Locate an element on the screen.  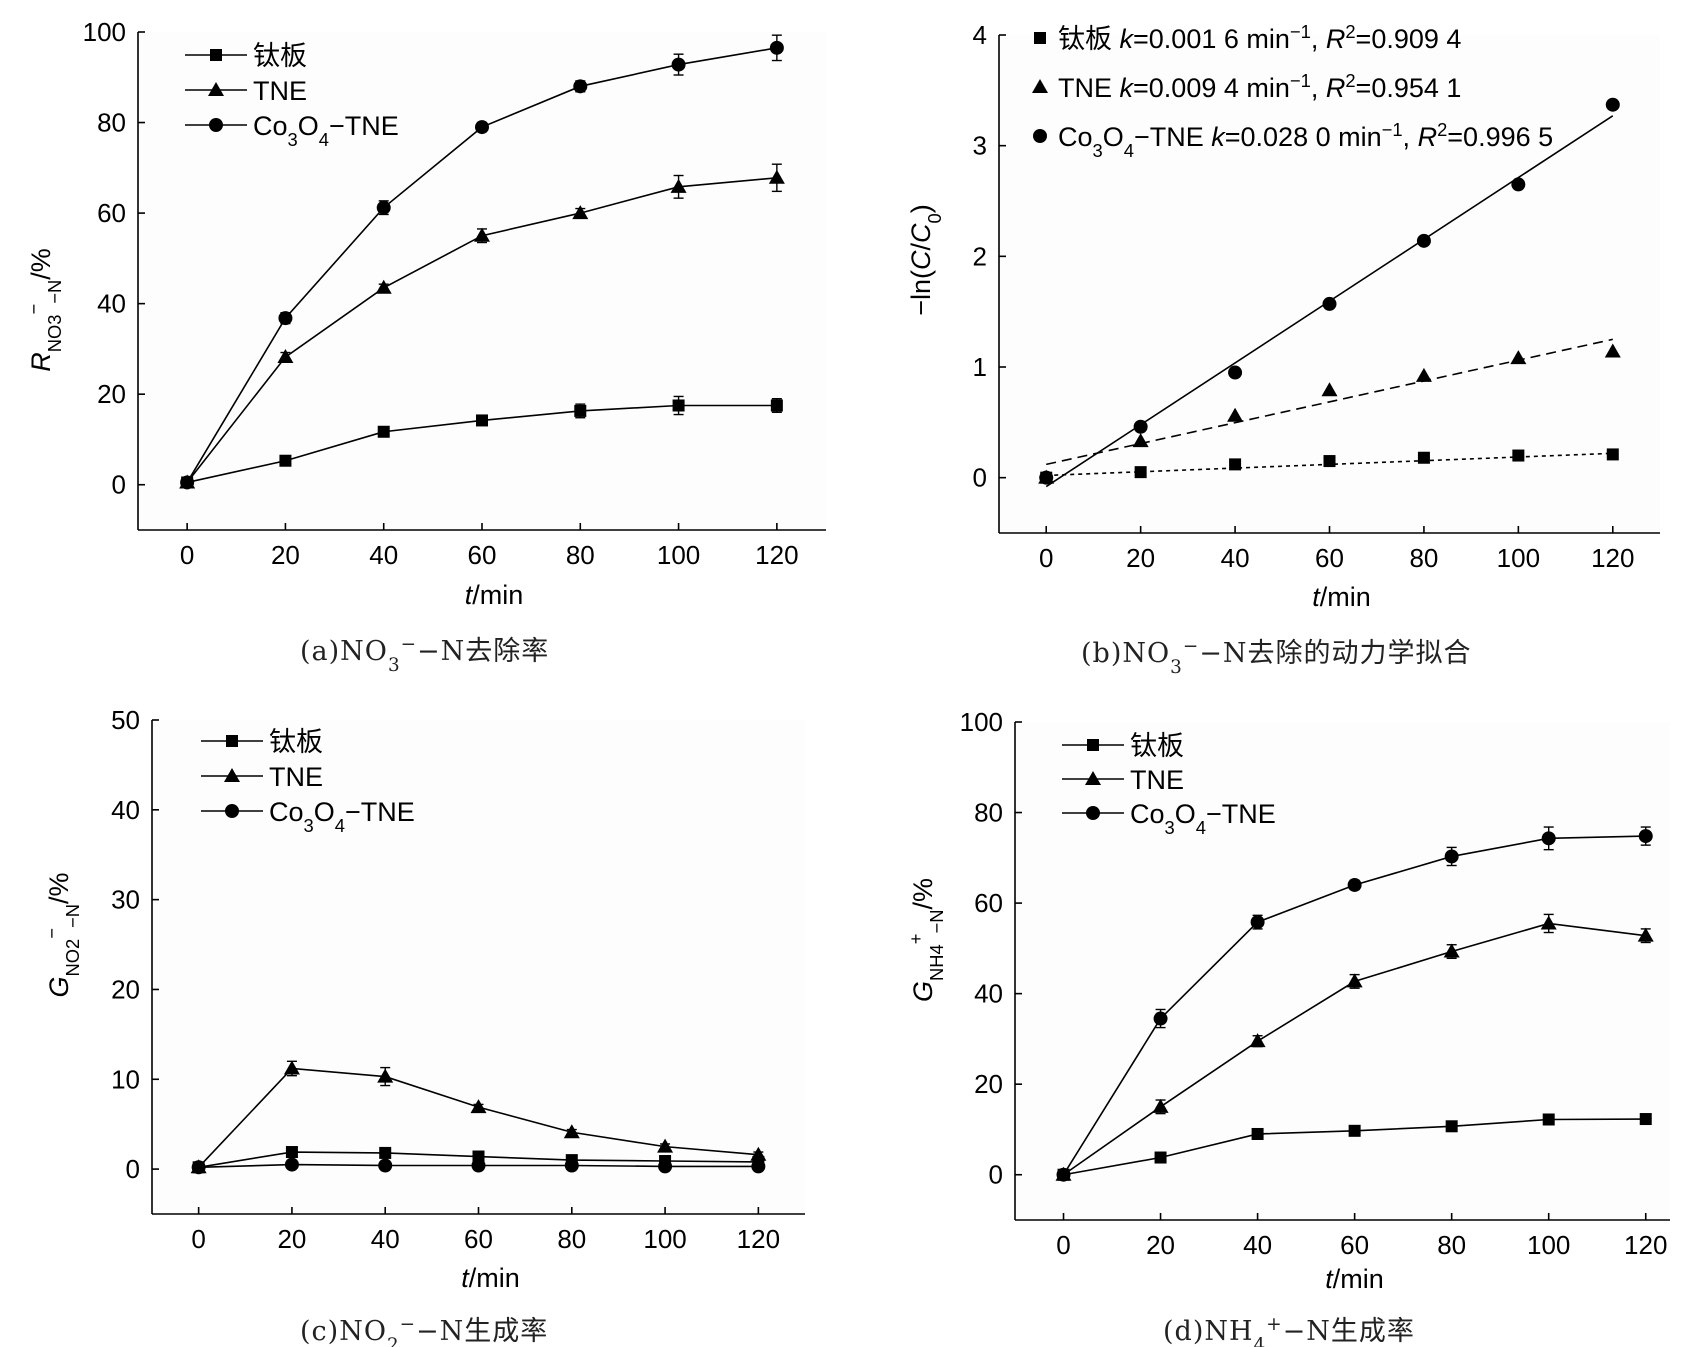
panel-caption-part: −N去除的动力学拟合 is located at coordinates (1335, 653).